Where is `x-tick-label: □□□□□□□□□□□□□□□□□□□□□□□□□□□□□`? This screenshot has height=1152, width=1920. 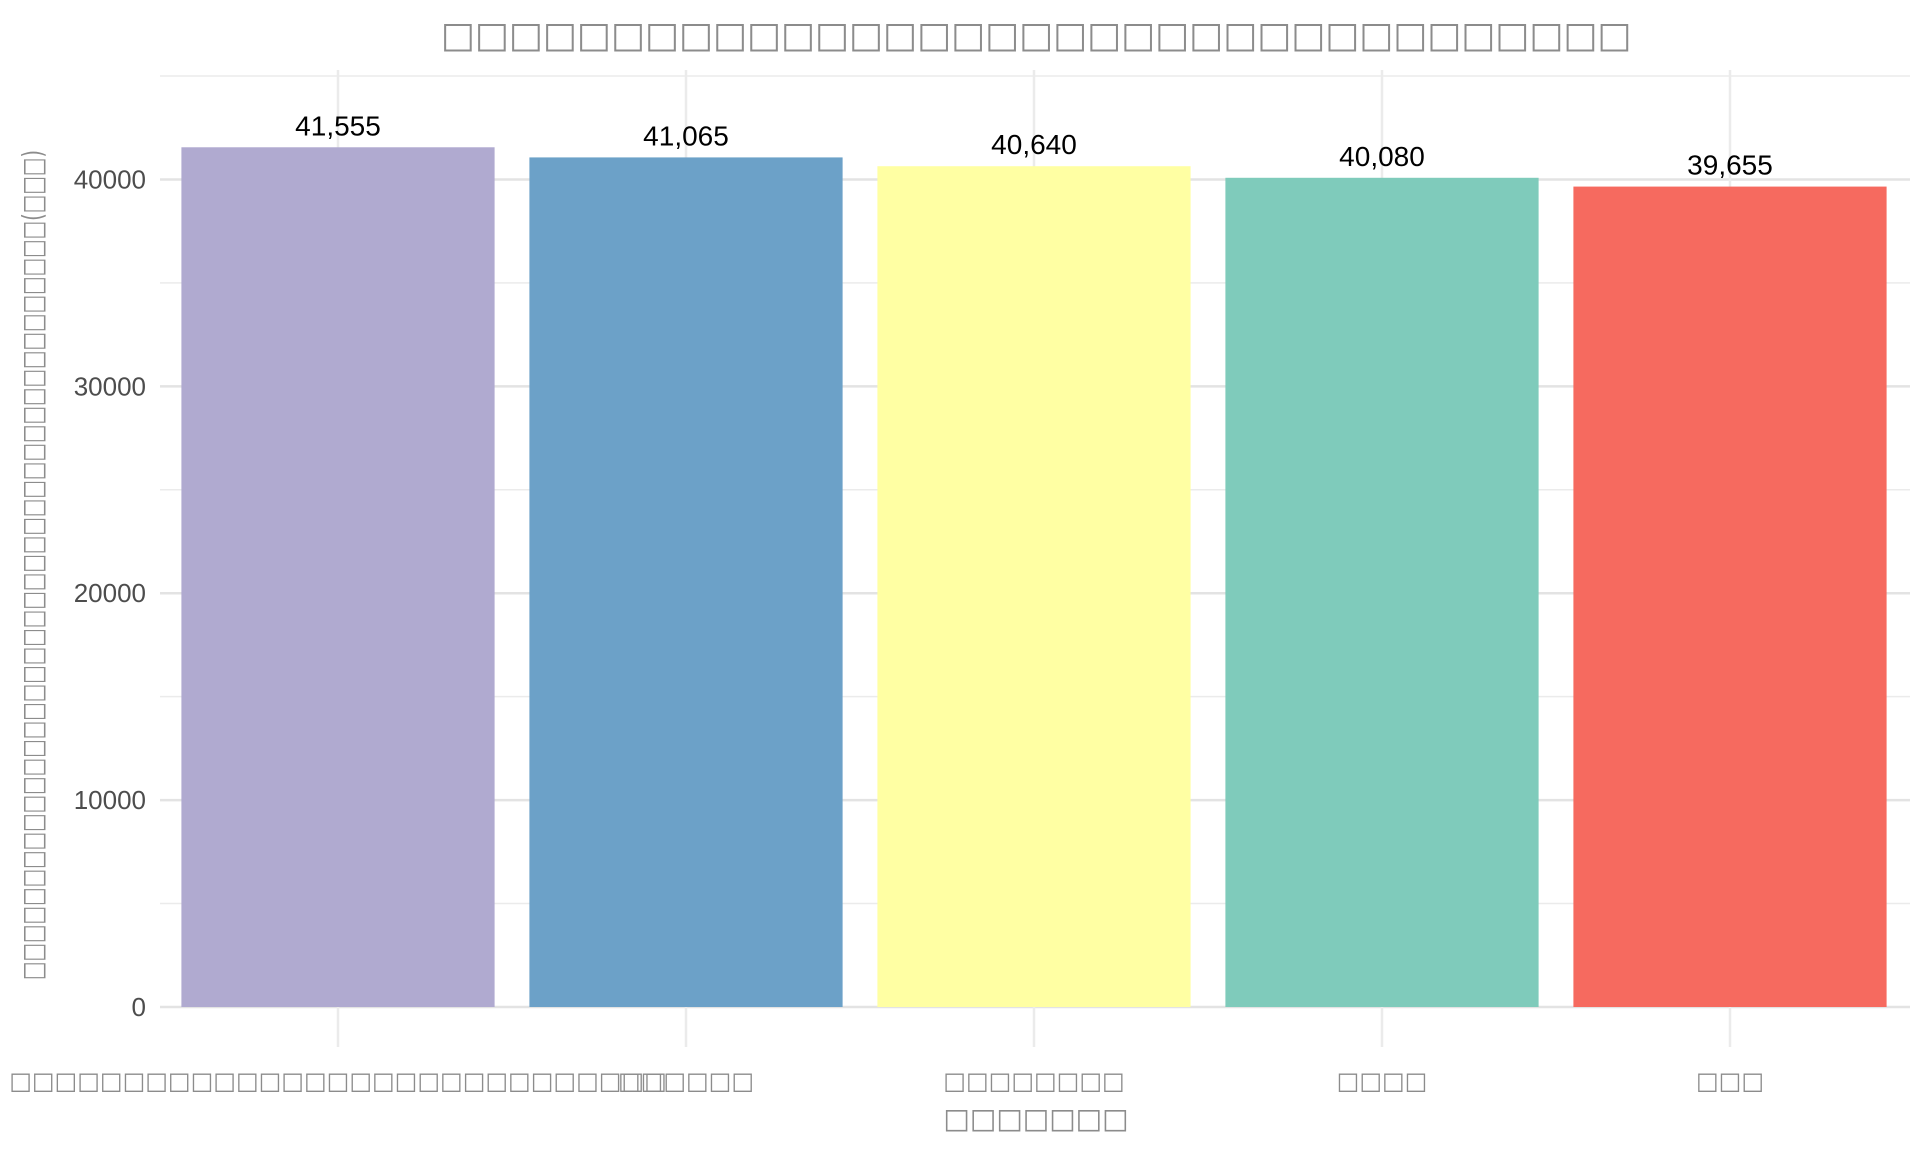 x-tick-label: □□□□□□□□□□□□□□□□□□□□□□□□□□□□□ is located at coordinates (338, 1081).